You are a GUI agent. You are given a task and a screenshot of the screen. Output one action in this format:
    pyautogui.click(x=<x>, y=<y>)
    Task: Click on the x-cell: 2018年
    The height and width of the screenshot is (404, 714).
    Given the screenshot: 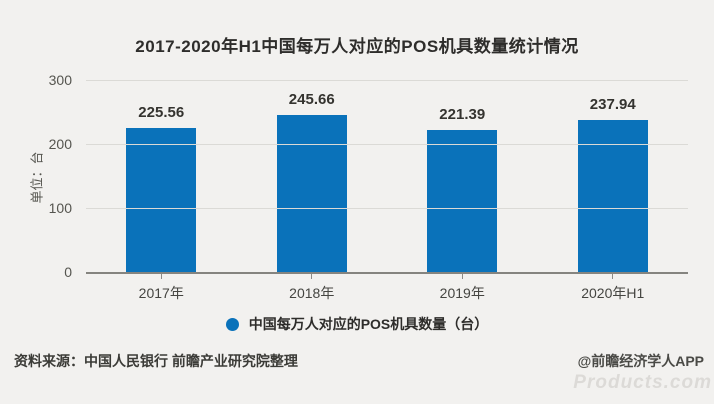 What is the action you would take?
    pyautogui.click(x=312, y=288)
    